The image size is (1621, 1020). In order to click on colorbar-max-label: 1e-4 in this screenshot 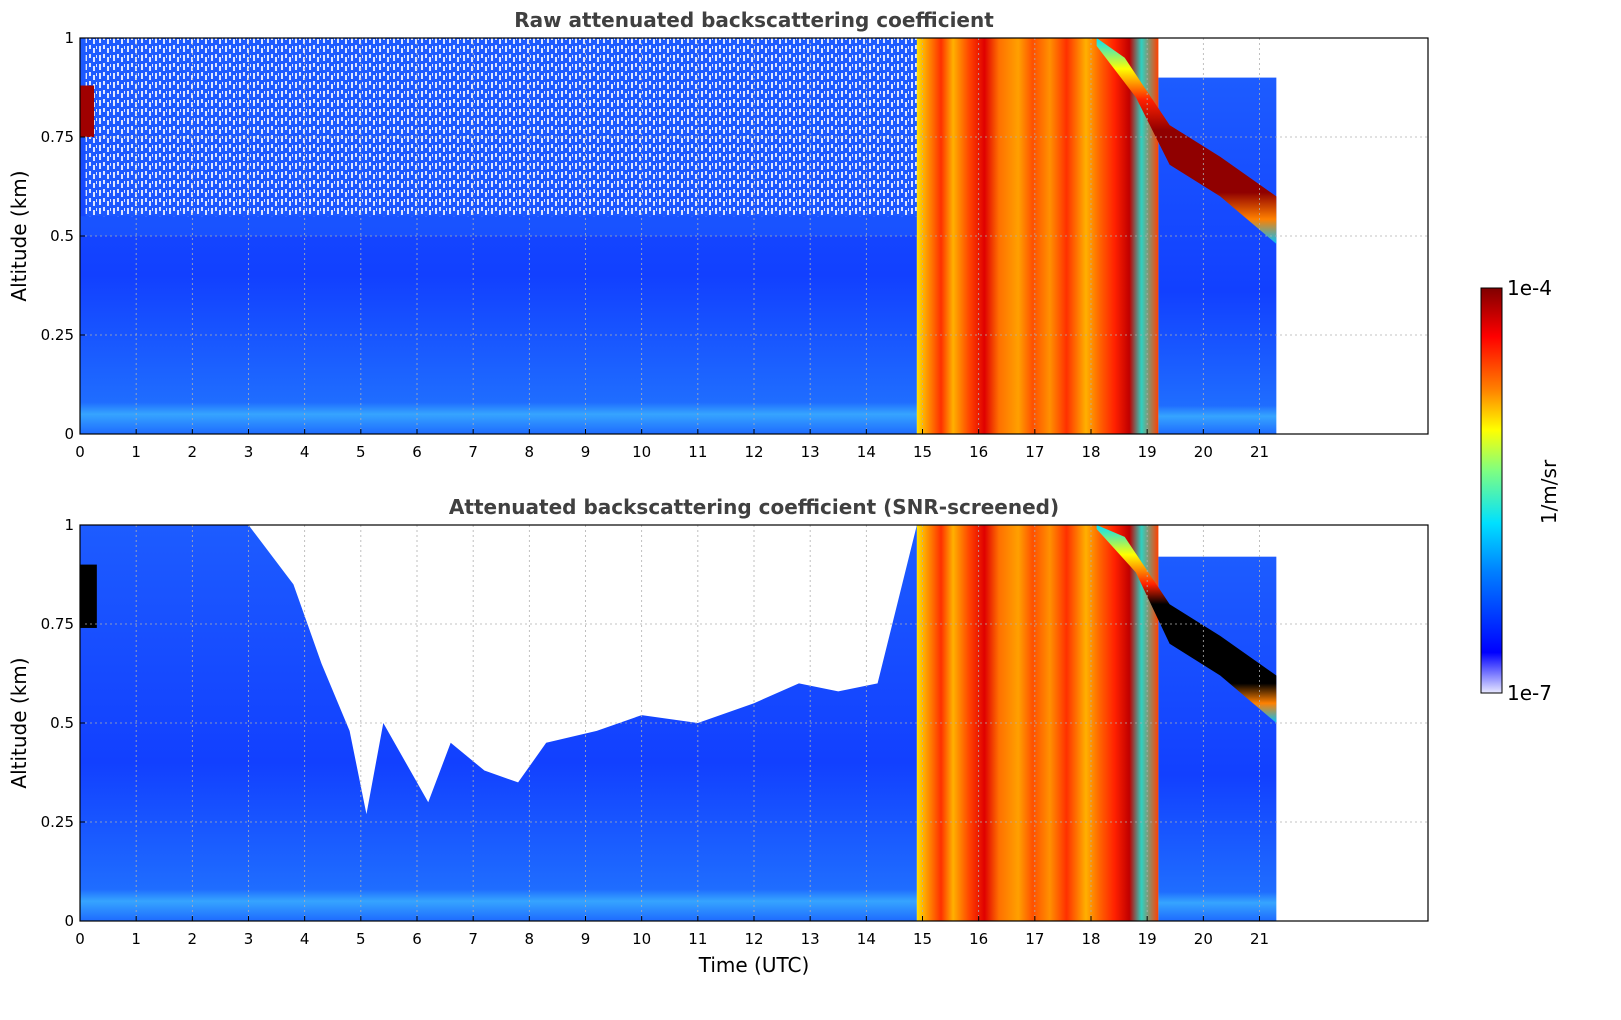, I will do `click(1529, 288)`.